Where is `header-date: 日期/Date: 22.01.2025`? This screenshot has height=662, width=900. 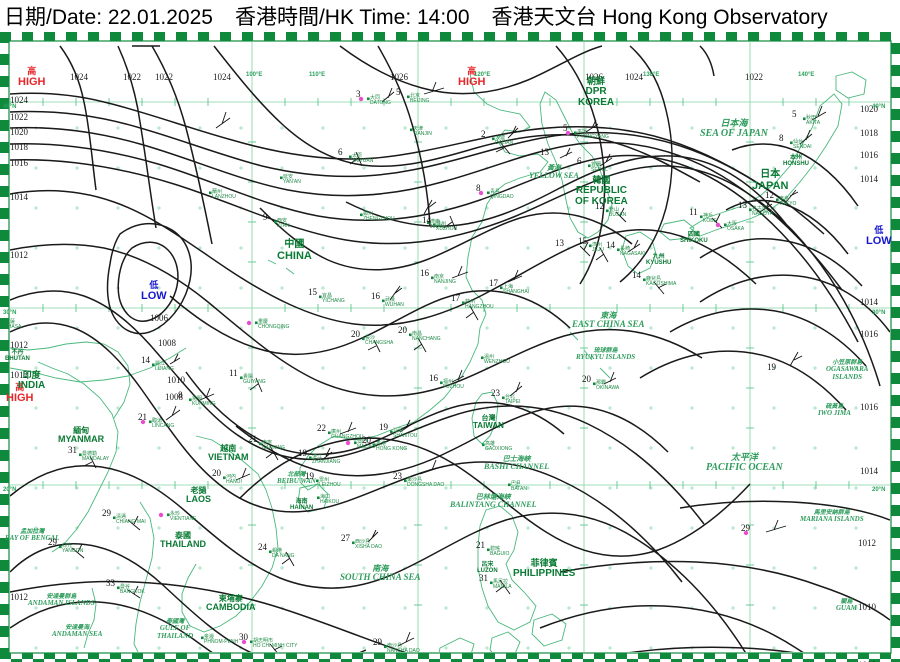
header-date: 日期/Date: 22.01.2025 is located at coordinates (108, 17).